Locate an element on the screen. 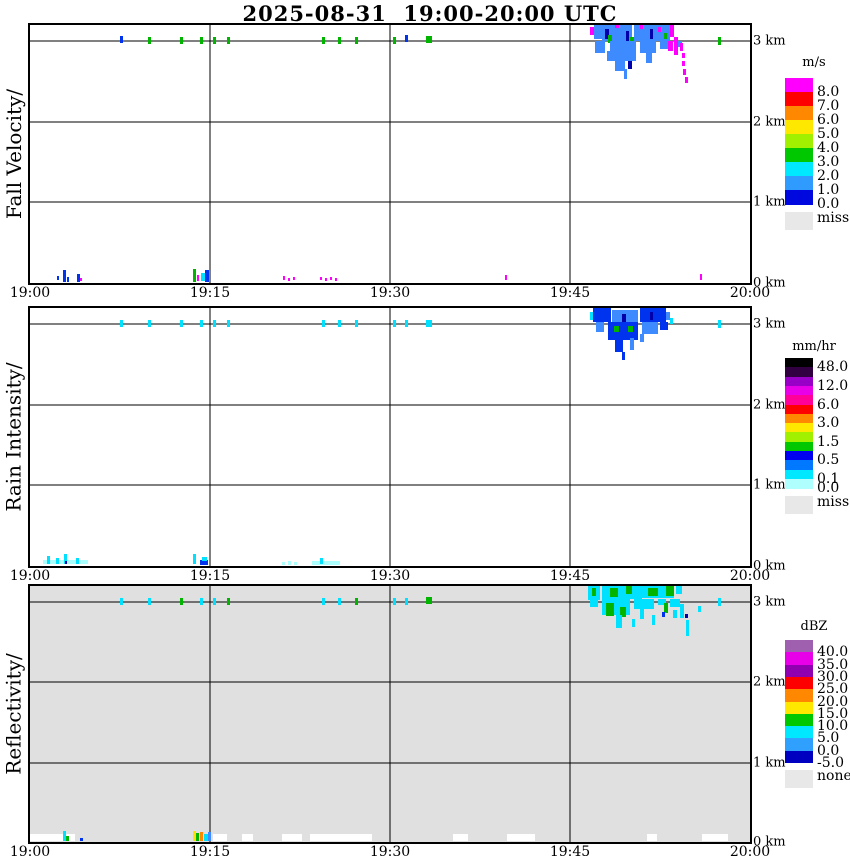 This screenshot has width=850, height=868. legend-value-label: 0.1 is located at coordinates (828, 478).